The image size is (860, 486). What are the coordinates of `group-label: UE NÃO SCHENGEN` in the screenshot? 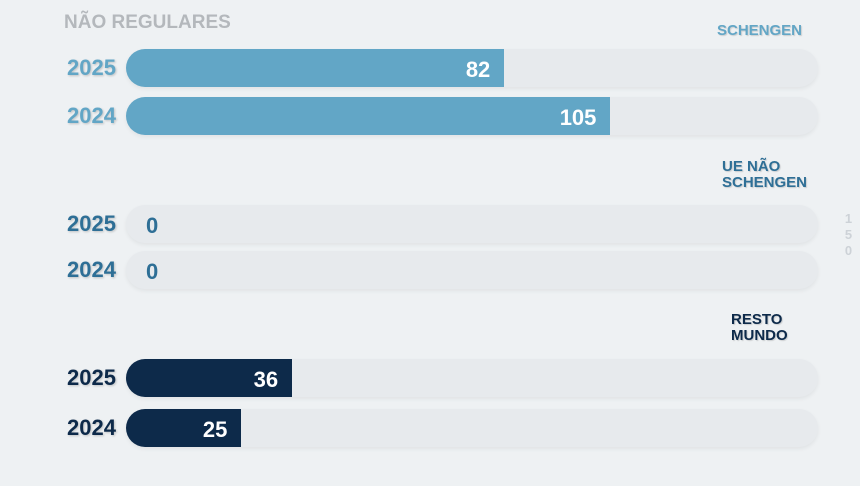 It's located at (765, 174).